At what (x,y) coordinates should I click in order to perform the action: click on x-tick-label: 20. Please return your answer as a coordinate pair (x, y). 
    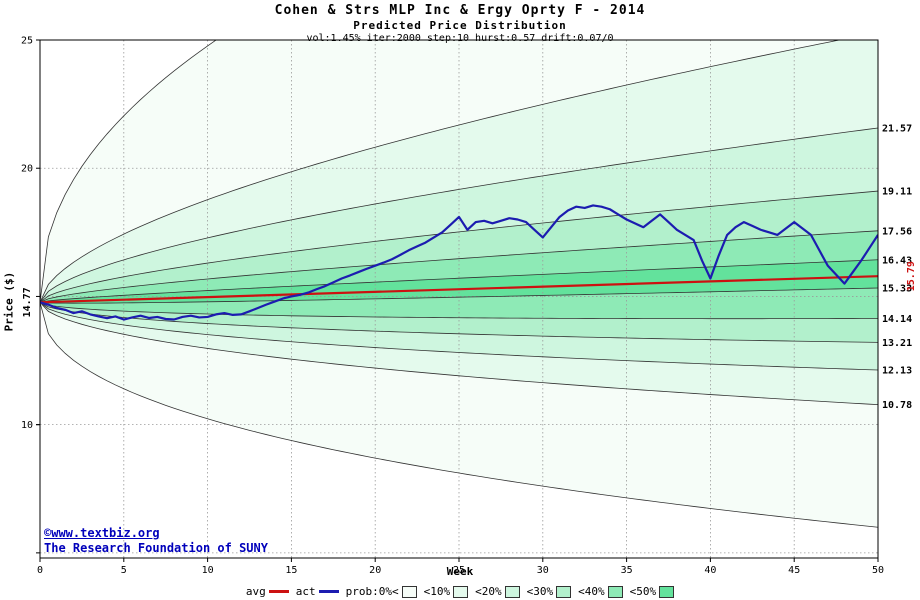
    Looking at the image, I should click on (375, 570).